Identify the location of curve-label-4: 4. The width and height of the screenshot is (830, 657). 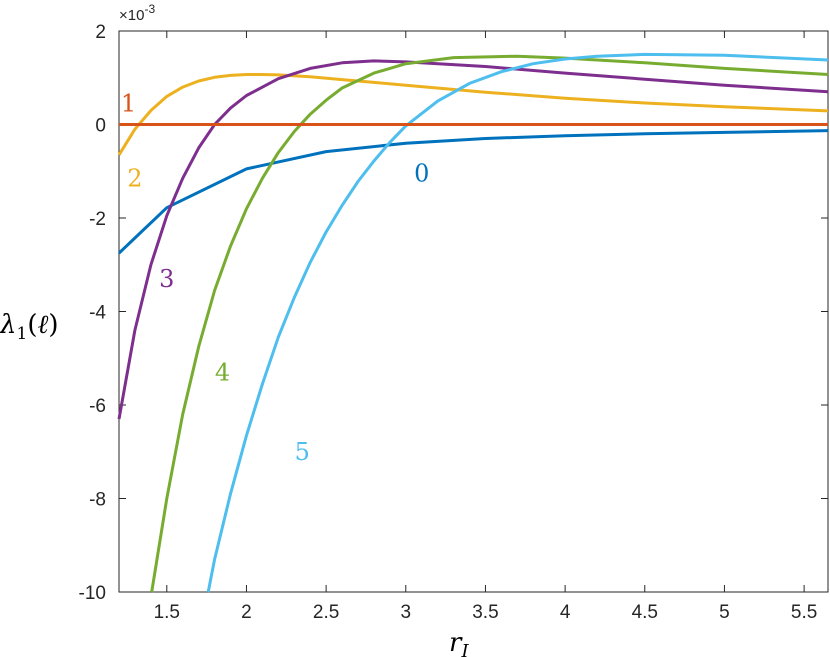
(222, 372).